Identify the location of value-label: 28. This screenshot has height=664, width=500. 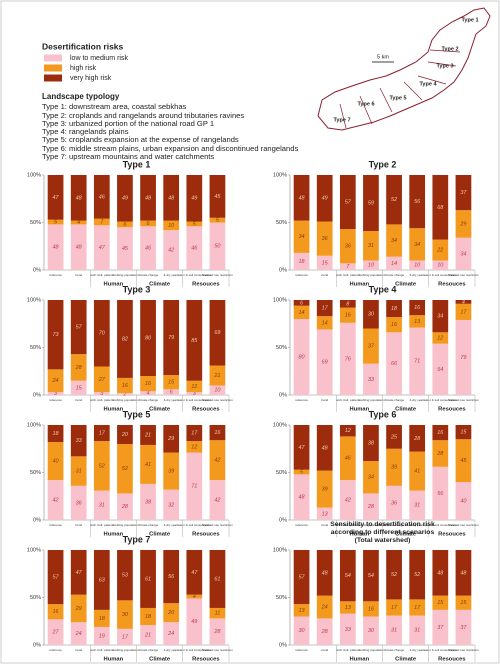
(217, 632).